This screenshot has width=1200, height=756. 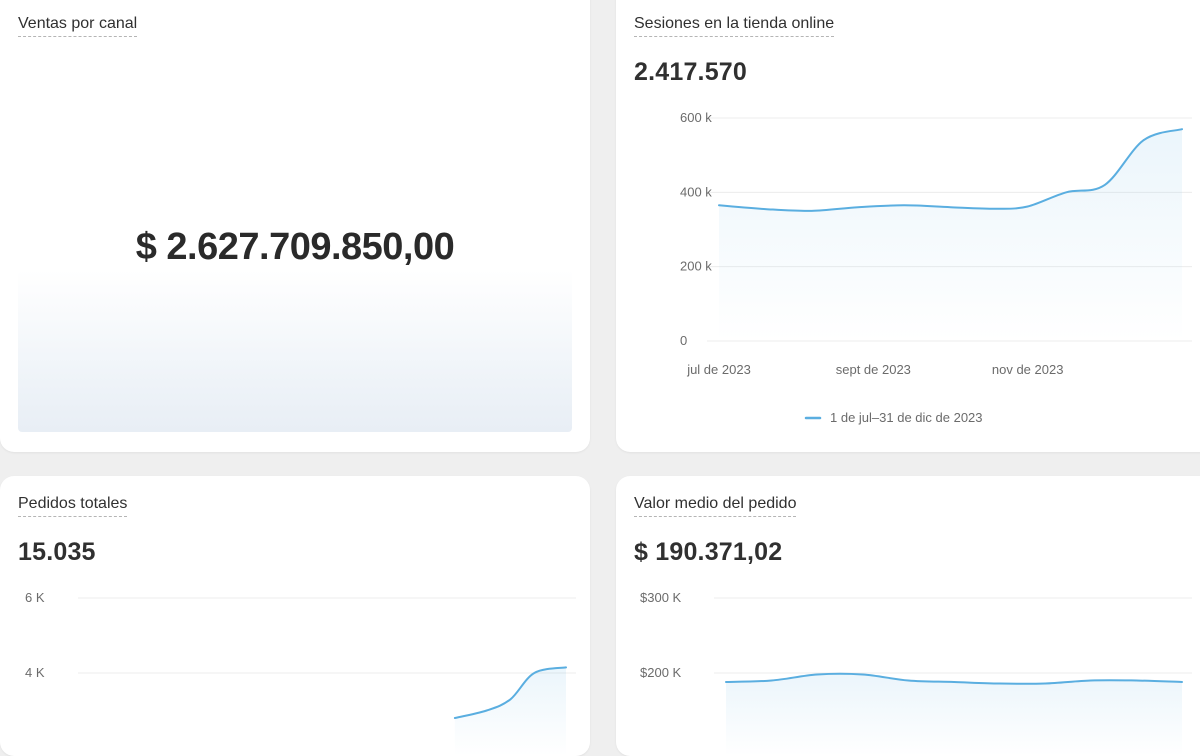 What do you see at coordinates (906, 417) in the screenshot?
I see `legend-label: 1 de jul–31 de dic de 2023` at bounding box center [906, 417].